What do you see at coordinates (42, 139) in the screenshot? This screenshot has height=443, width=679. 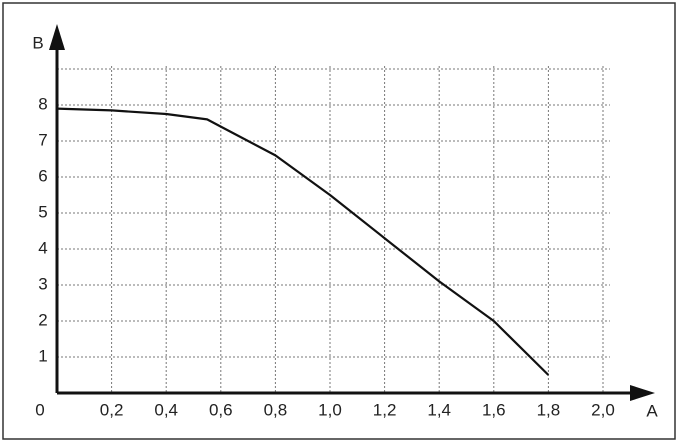 I see `y-tick-label: 7` at bounding box center [42, 139].